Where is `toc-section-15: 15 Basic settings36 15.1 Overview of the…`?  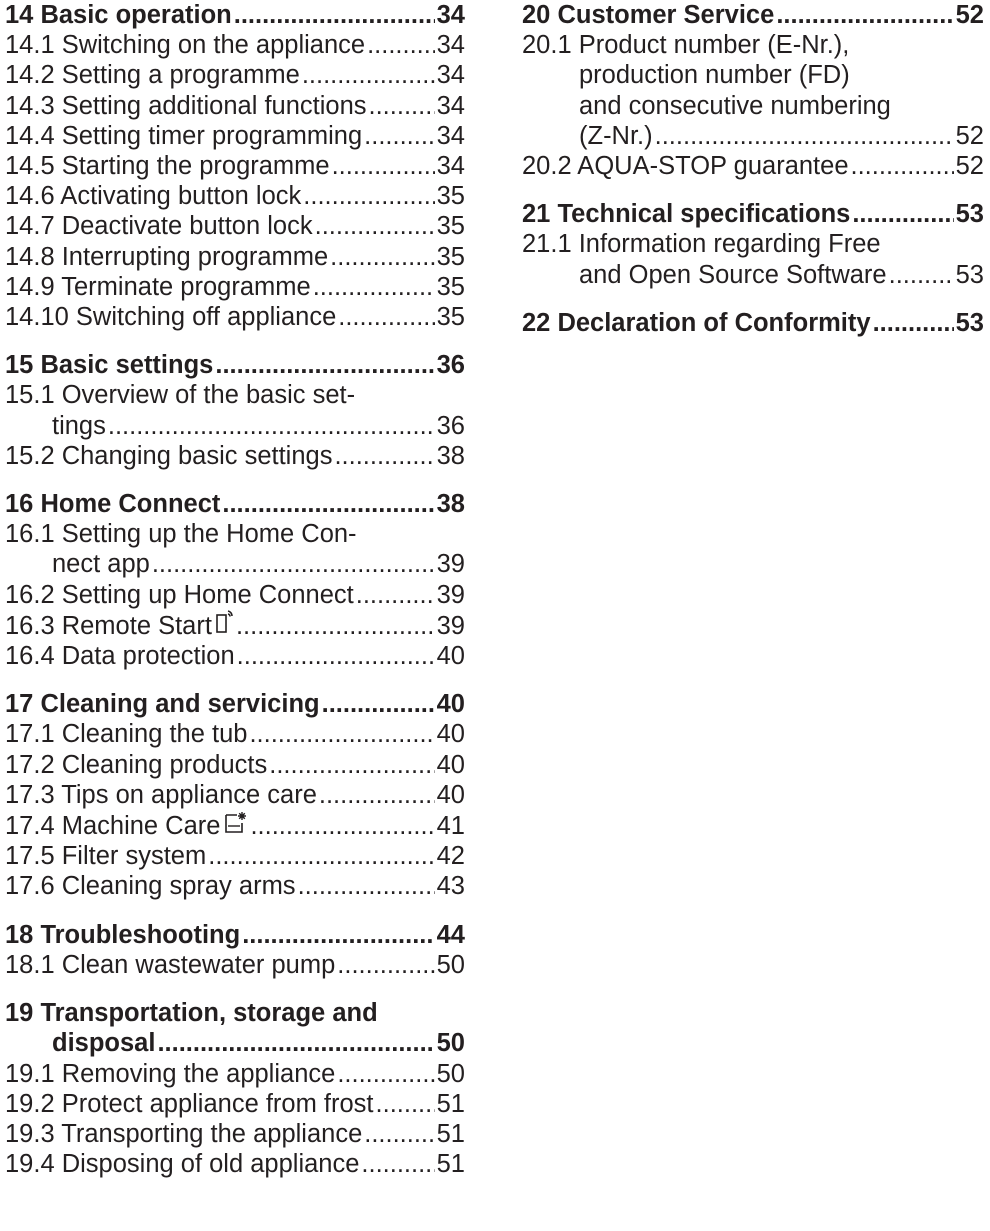 toc-section-15: 15 Basic settings36 15.1 Overview of the… is located at coordinates (235, 410).